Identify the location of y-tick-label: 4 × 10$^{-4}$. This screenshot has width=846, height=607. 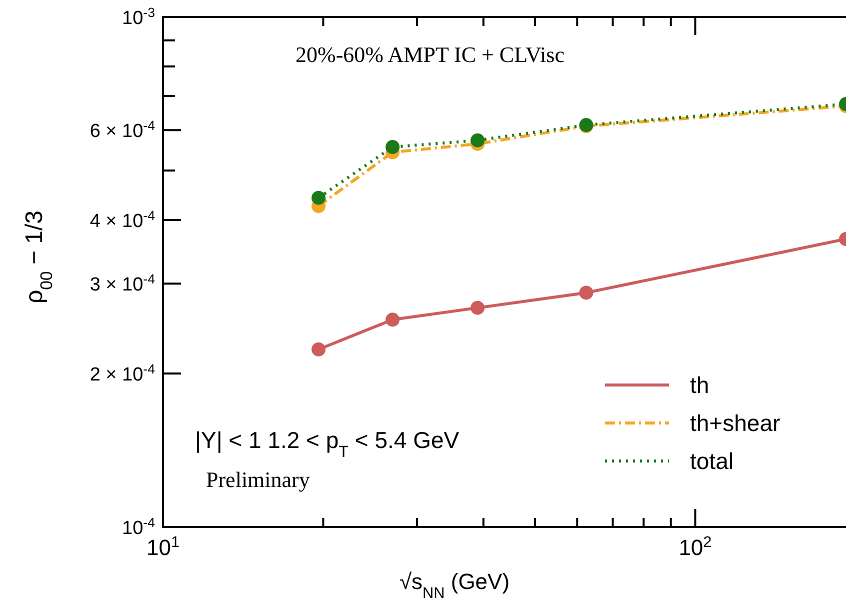
(122, 219).